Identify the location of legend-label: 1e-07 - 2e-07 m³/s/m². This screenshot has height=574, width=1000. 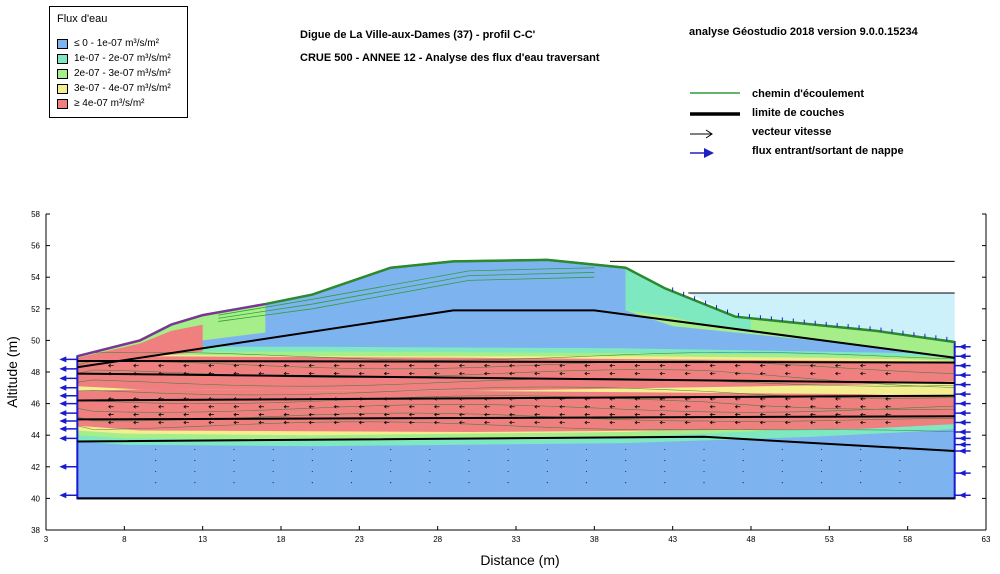
(122, 58).